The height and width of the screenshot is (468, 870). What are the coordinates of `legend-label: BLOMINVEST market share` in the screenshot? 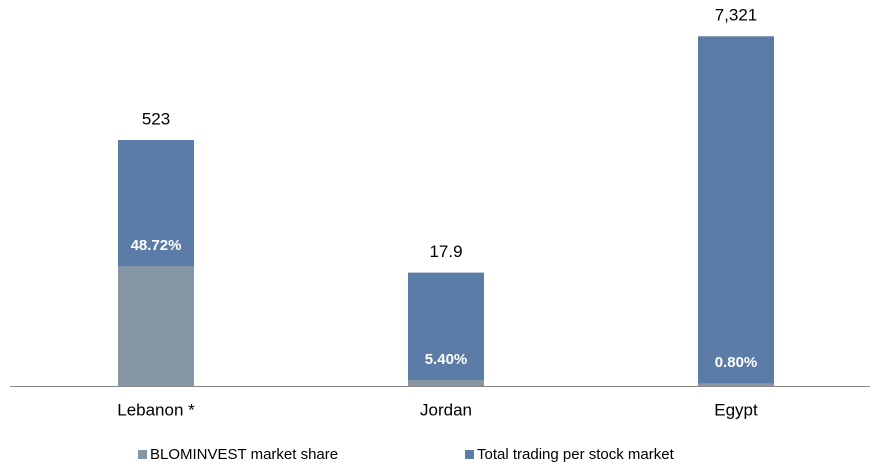 It's located at (244, 454).